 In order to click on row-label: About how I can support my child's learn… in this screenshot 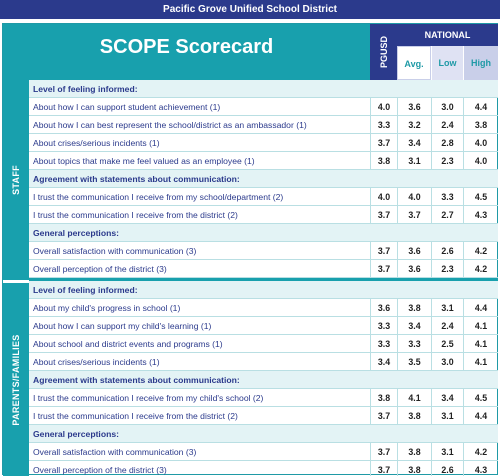, I will do `click(122, 326)`.